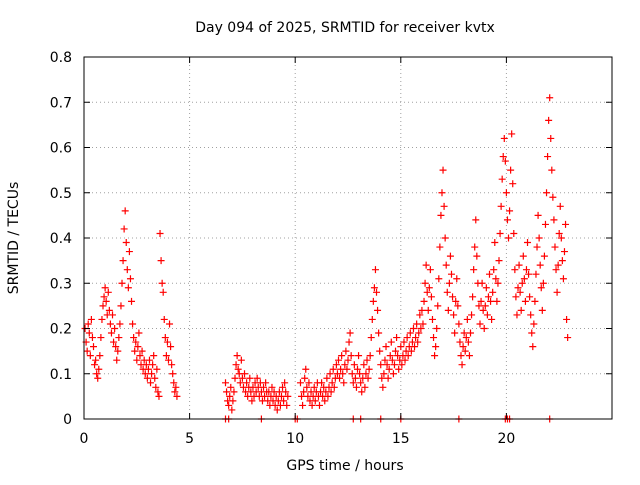  Describe the element at coordinates (506, 439) in the screenshot. I see `x-tick-label: 20` at that location.